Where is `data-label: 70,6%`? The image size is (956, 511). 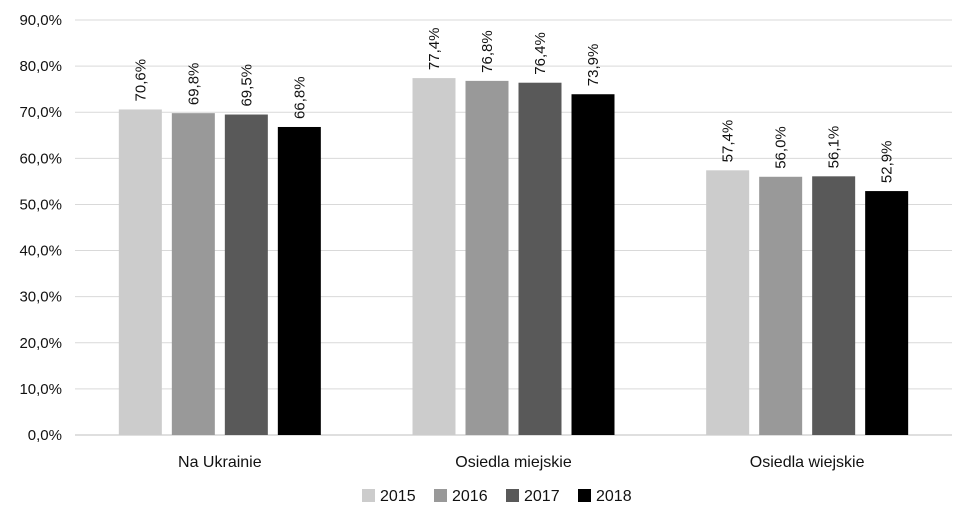
data-label: 70,6% is located at coordinates (140, 80).